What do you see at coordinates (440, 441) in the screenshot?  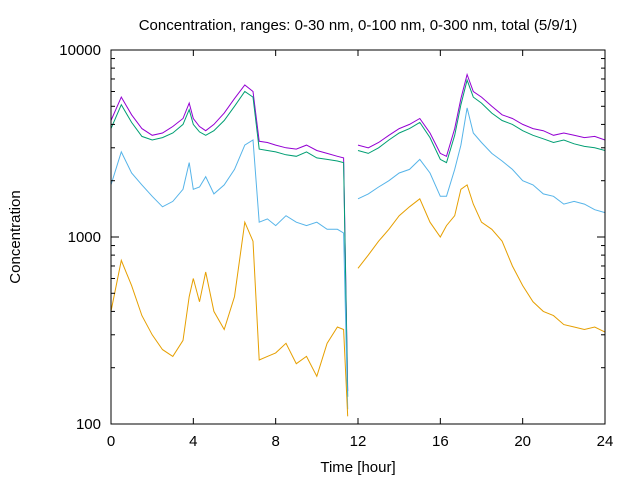 I see `x-tick-label: 16` at bounding box center [440, 441].